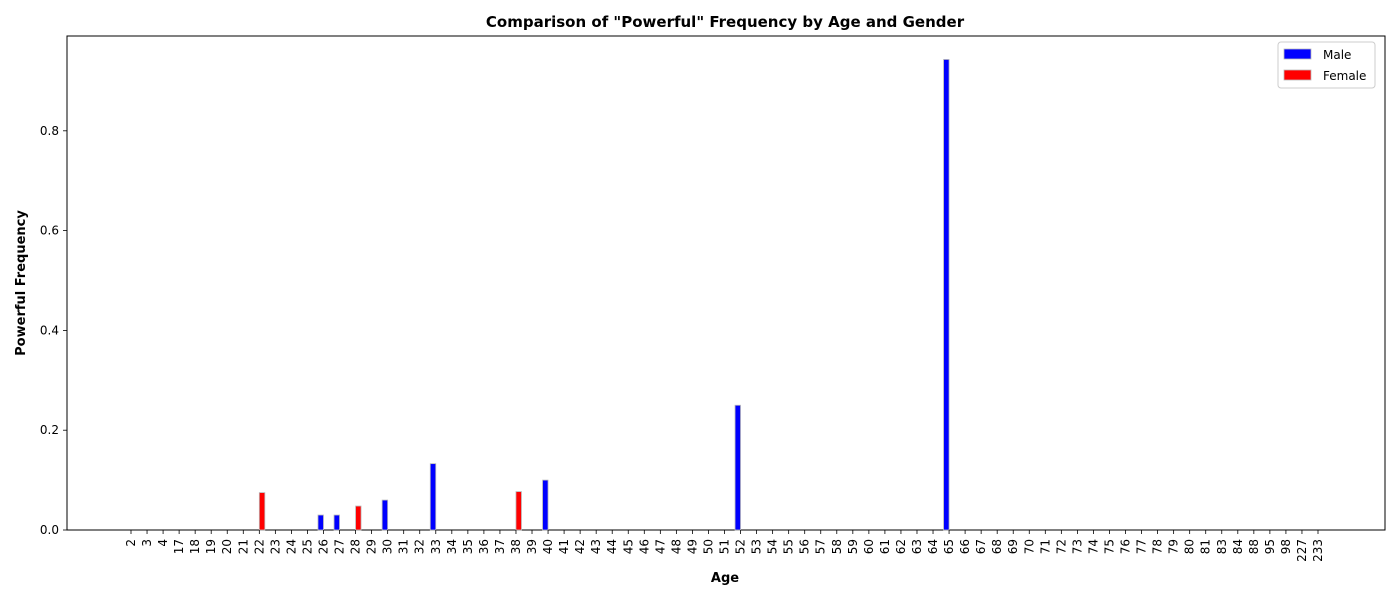  Describe the element at coordinates (869, 546) in the screenshot. I see `x-tick-label: 60` at that location.